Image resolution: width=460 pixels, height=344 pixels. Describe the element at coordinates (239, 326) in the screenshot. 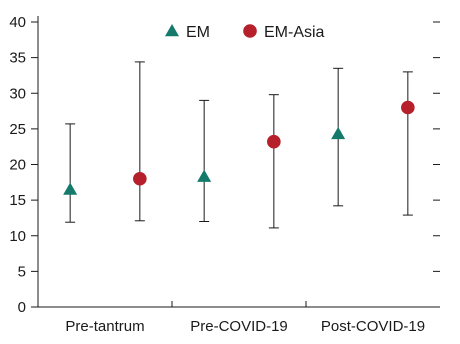

I see `x-tick-label: Pre-COVID-19` at that location.